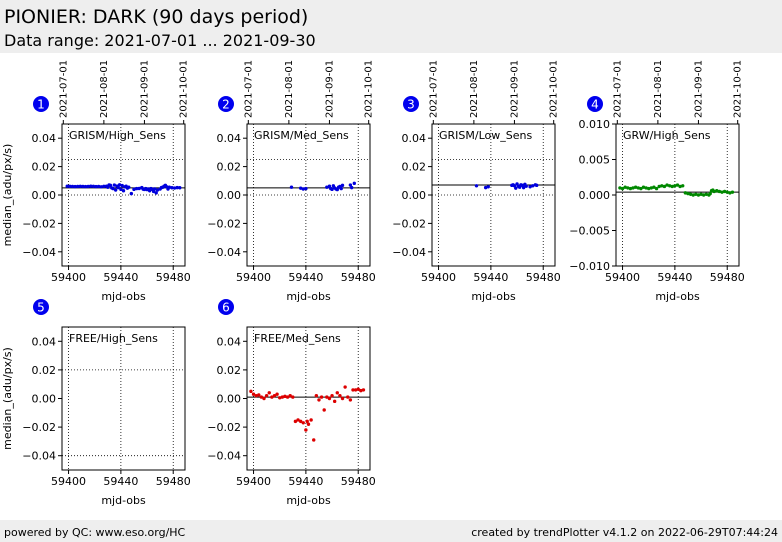 This screenshot has height=542, width=782. Describe the element at coordinates (297, 338) in the screenshot. I see `series-label: FREE/Med_Sens` at that location.